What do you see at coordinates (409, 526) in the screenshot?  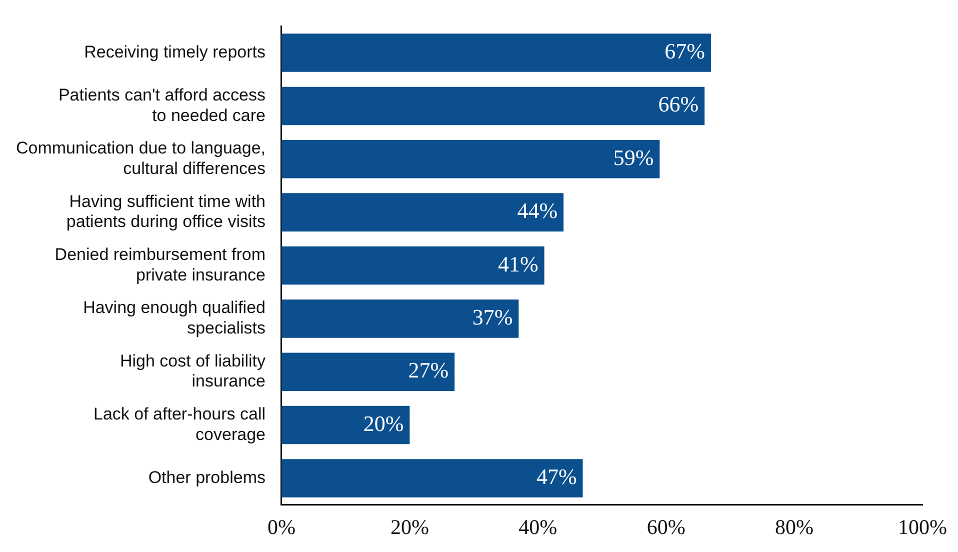 I see `x-tick-label: 20%` at bounding box center [409, 526].